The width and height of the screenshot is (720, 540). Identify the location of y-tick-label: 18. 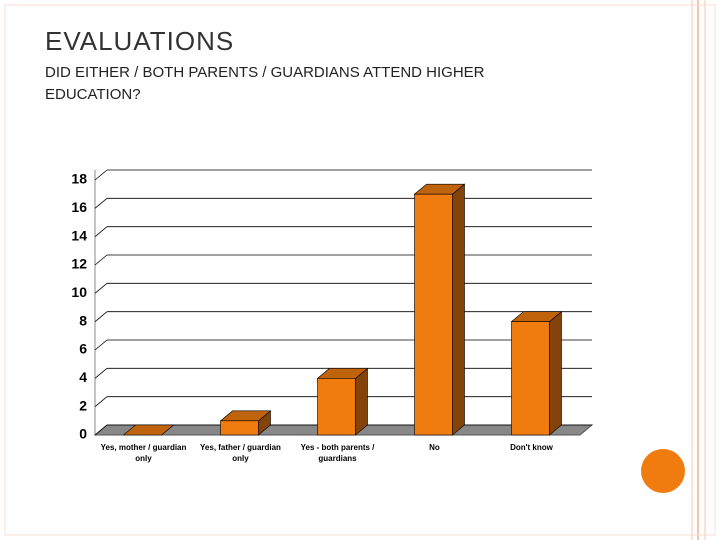
(79, 179).